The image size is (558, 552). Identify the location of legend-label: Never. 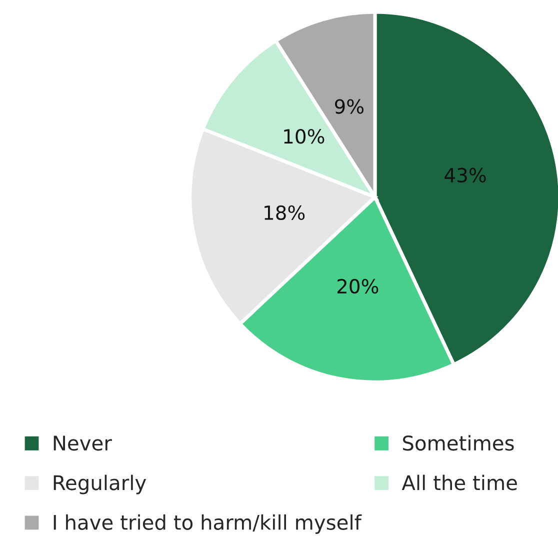
(83, 443).